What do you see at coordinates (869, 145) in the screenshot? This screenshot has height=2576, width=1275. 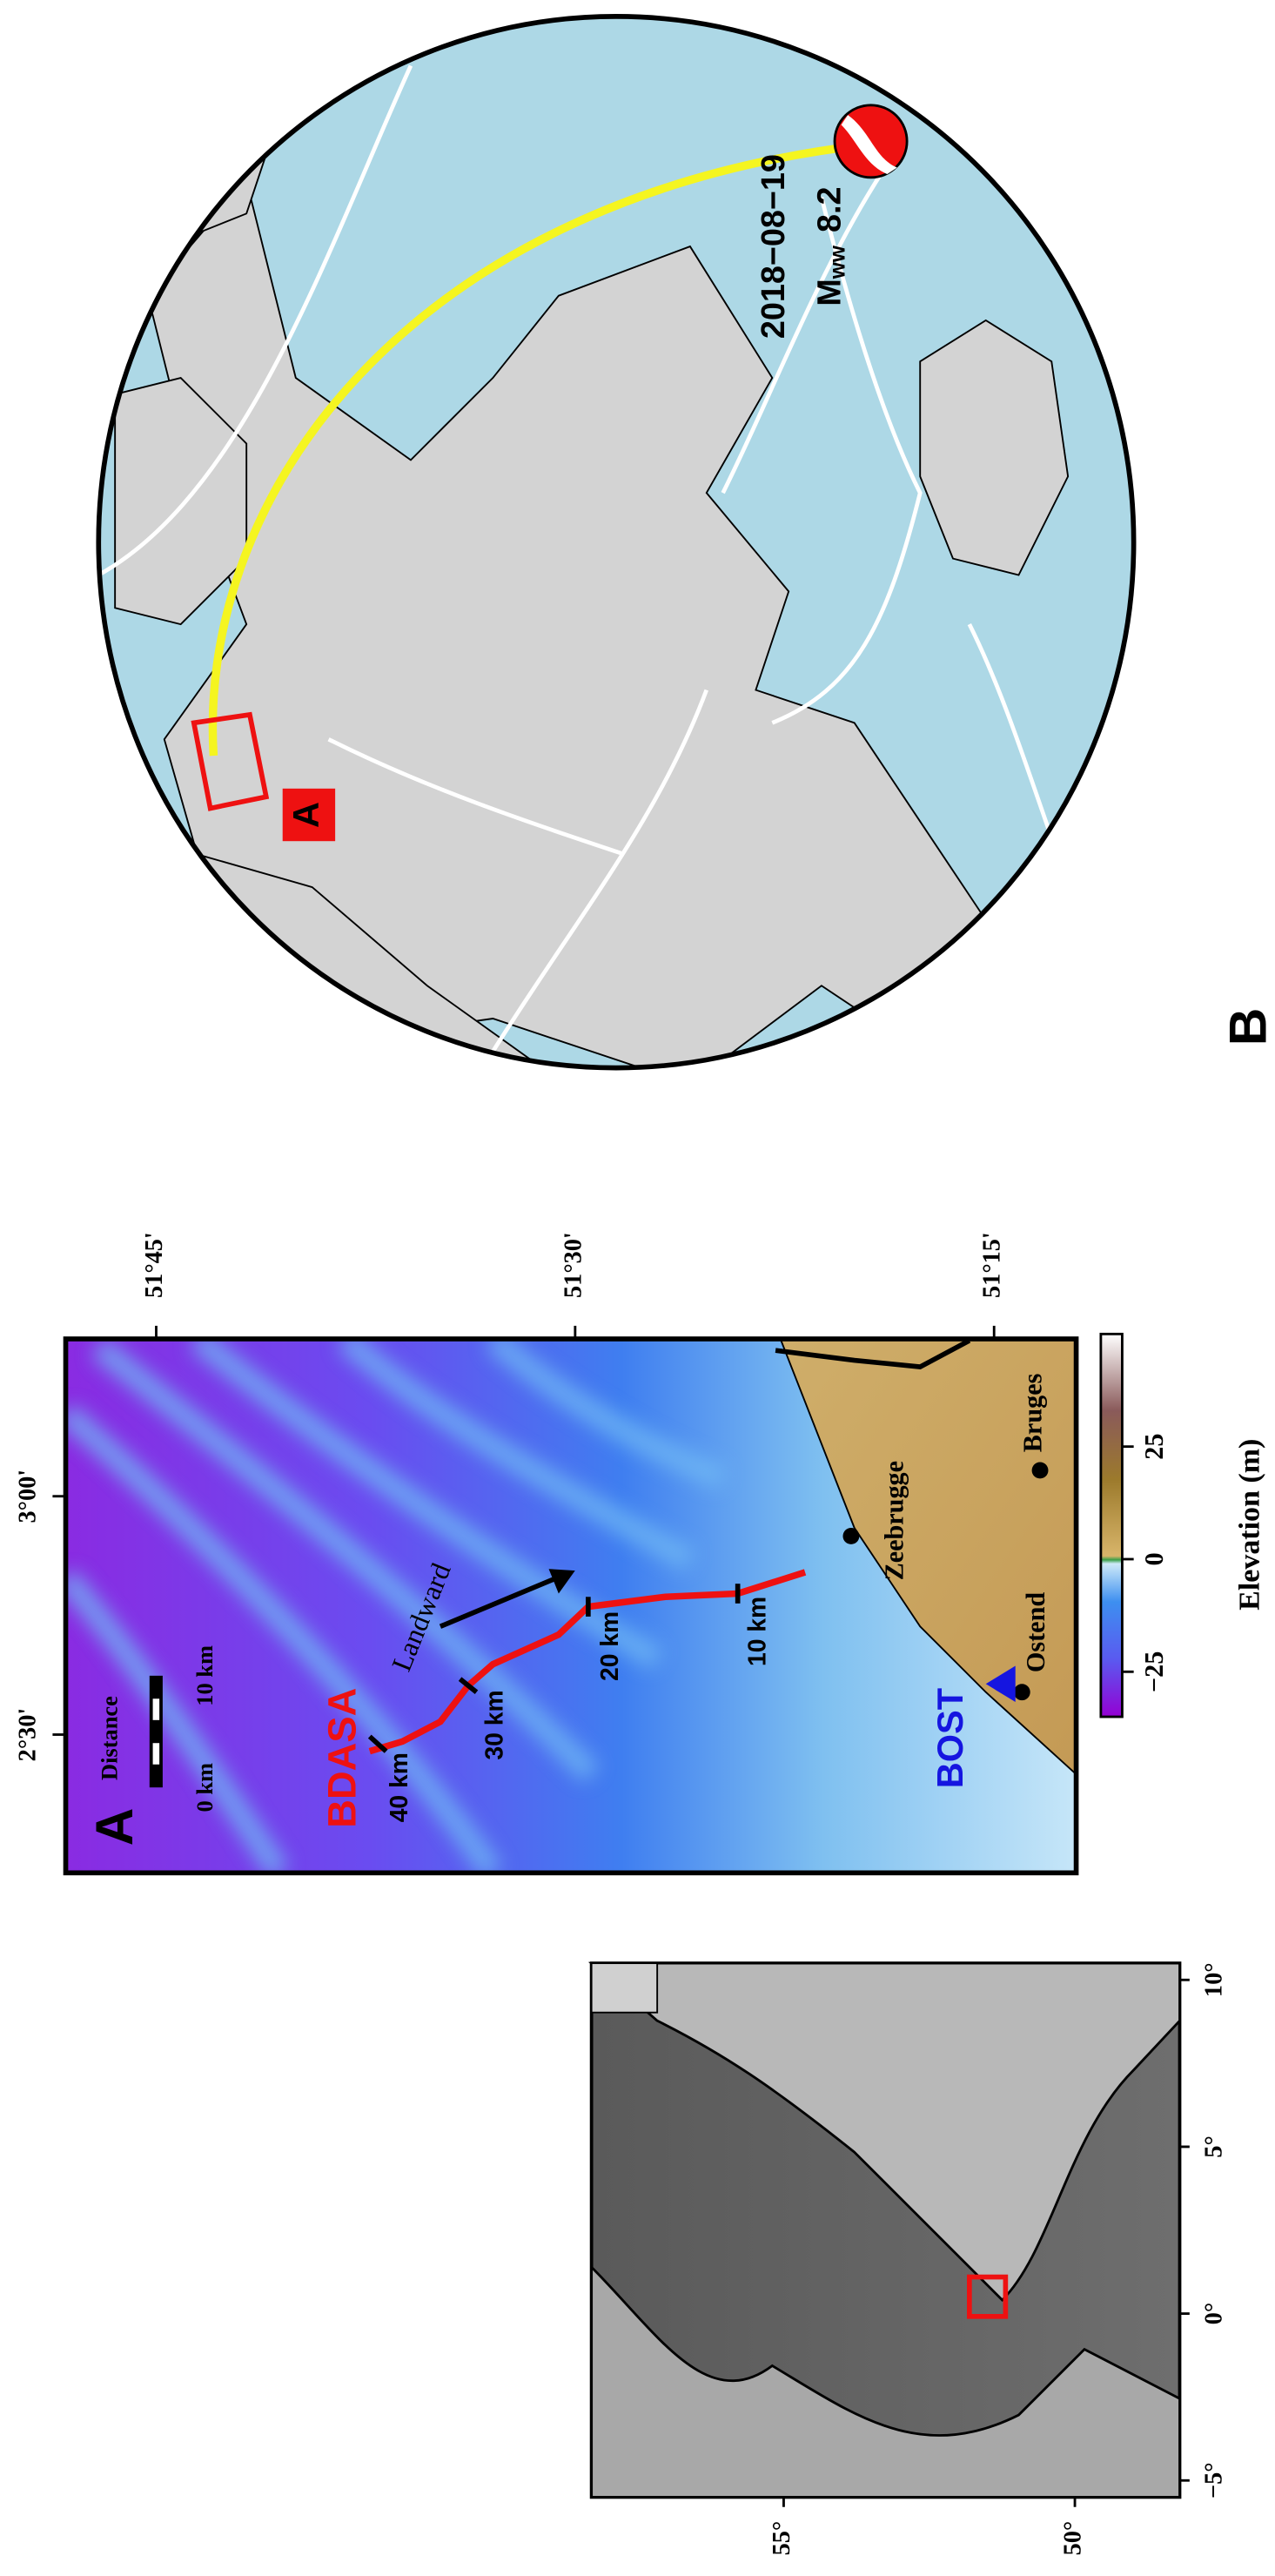 I see `beachball-dilatation` at bounding box center [869, 145].